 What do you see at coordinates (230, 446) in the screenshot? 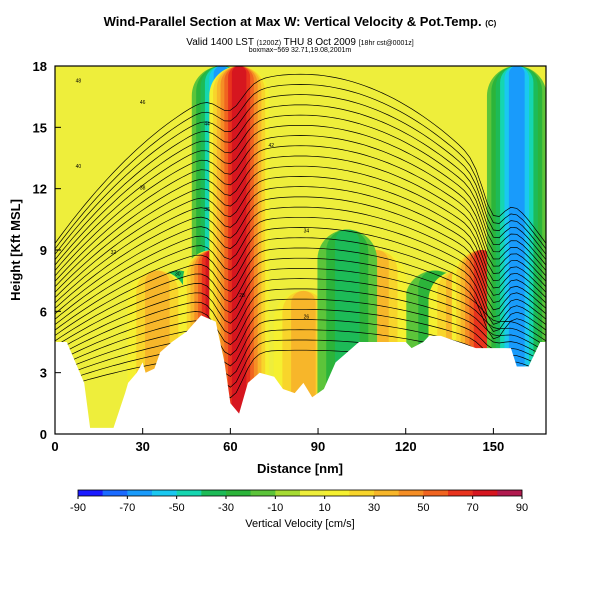
I see `x-tick-label-2: 60` at bounding box center [230, 446].